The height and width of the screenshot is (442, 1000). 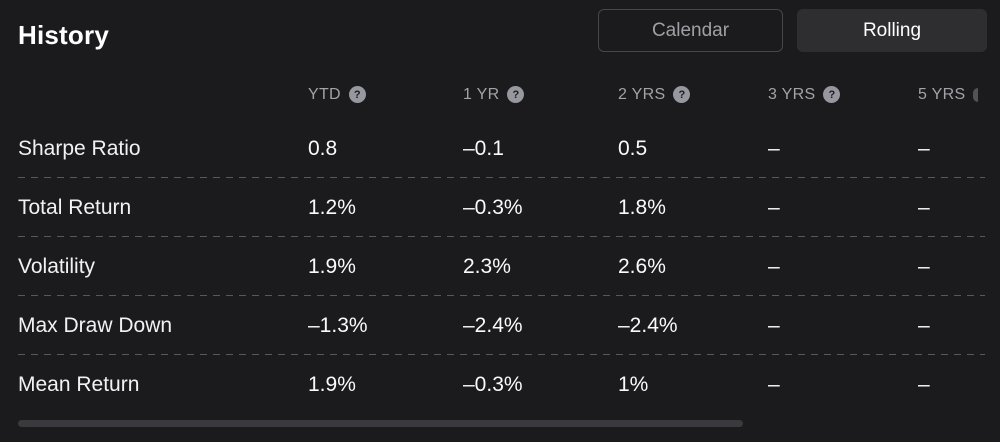 I want to click on table-cell: 1%, so click(x=633, y=384).